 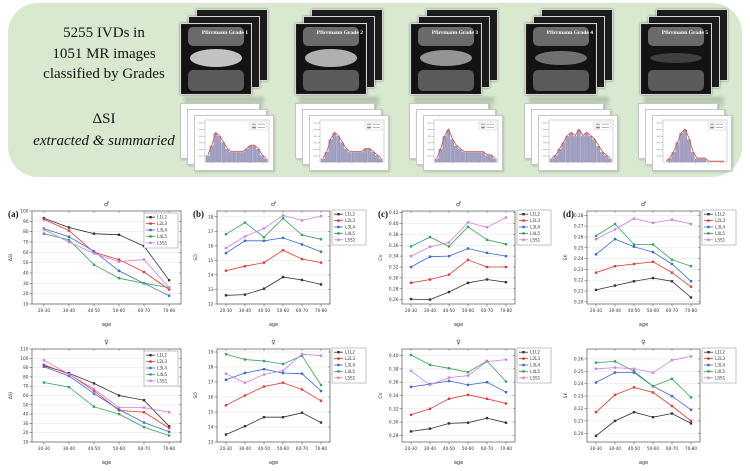 What do you see at coordinates (394, 356) in the screenshot?
I see `svg-text: 0.40` at bounding box center [394, 356].